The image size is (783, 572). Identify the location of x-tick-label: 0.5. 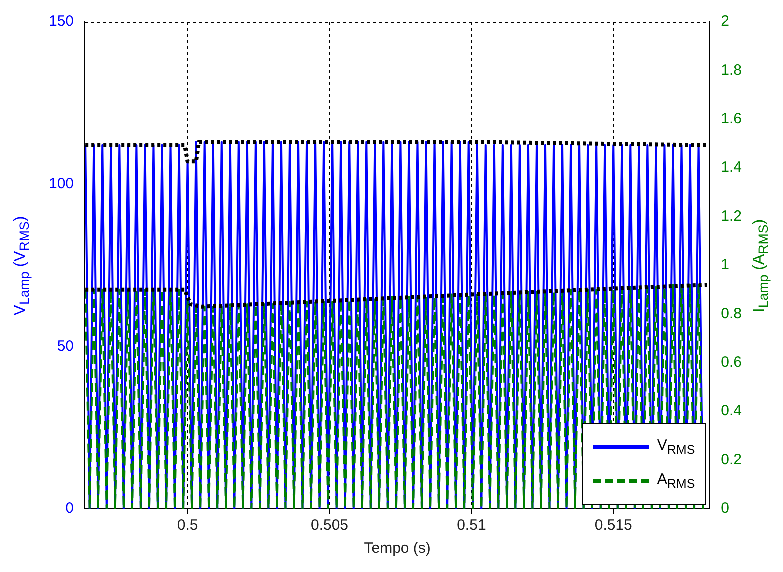
(187, 525).